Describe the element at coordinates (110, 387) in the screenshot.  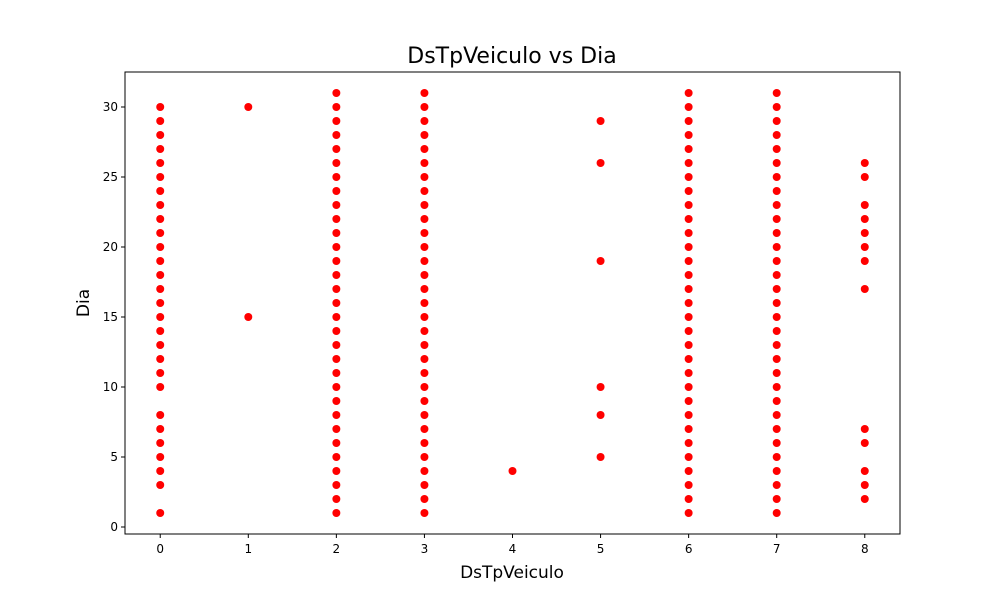
I see `y-tick-label: 10` at that location.